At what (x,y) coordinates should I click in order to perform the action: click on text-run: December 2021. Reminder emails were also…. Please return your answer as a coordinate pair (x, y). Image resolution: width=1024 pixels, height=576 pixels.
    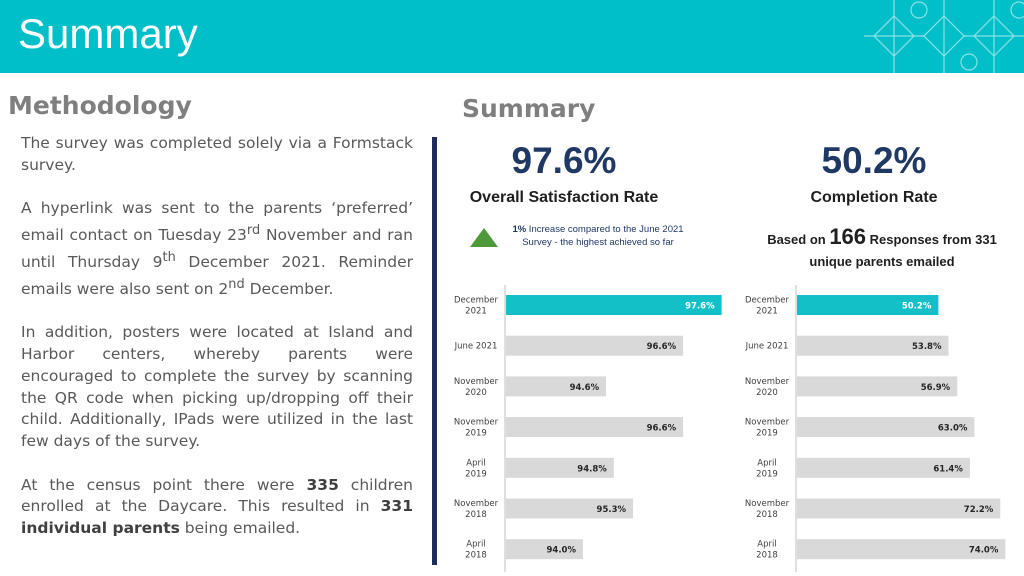
    Looking at the image, I should click on (217, 275).